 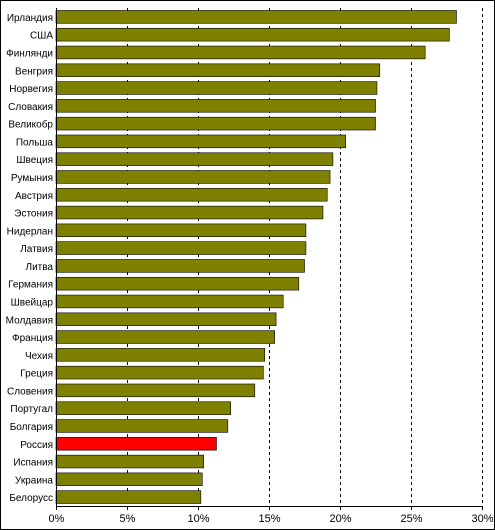 What do you see at coordinates (482, 519) in the screenshot?
I see `x-tick-label: 30%` at bounding box center [482, 519].